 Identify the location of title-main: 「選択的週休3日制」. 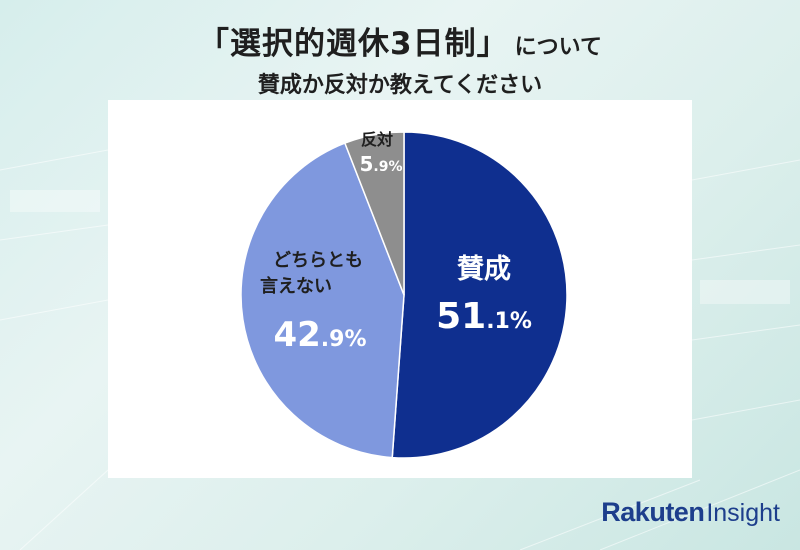
(353, 44).